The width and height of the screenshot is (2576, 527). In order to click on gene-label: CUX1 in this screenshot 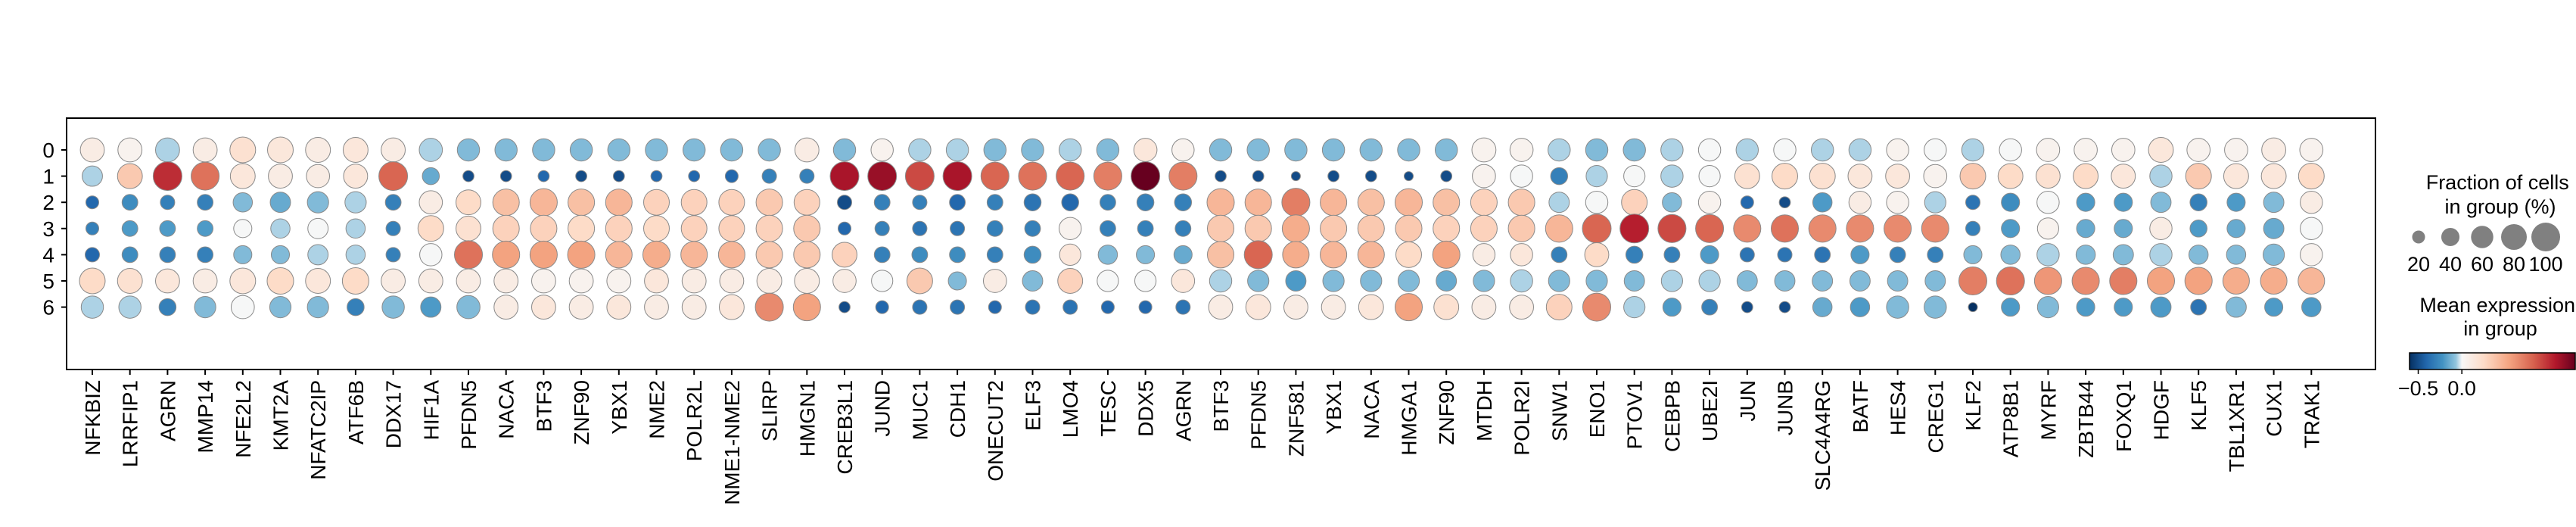, I will do `click(2274, 408)`.